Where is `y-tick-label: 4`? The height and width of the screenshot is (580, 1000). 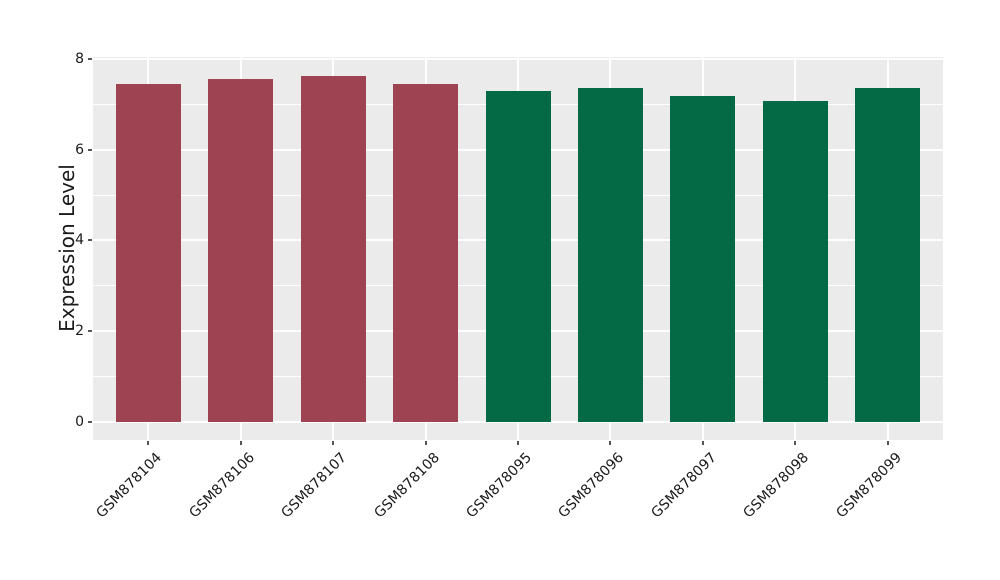
y-tick-label: 4 is located at coordinates (79, 240).